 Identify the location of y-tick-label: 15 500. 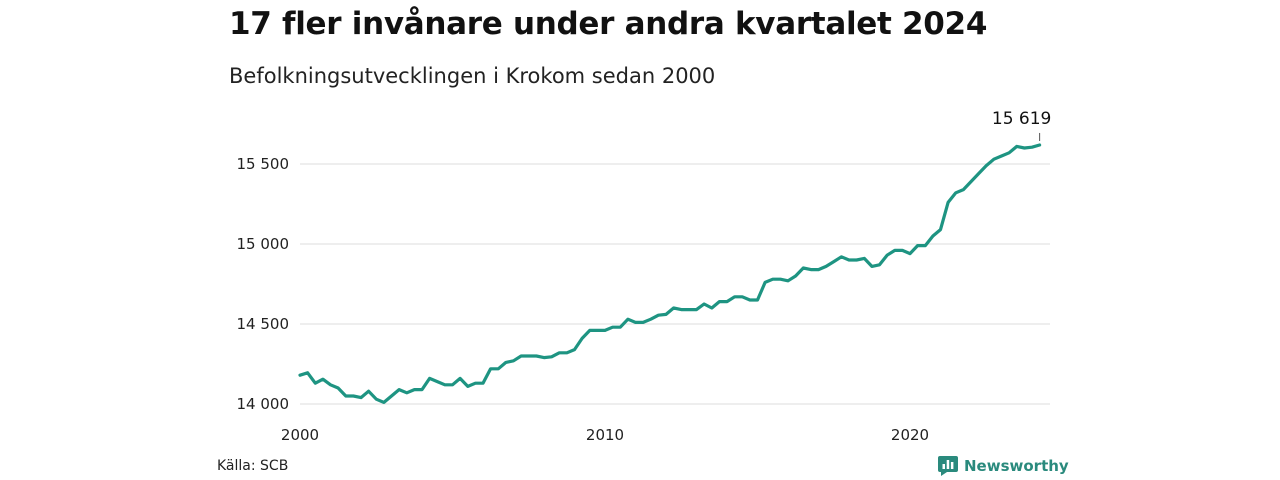
(263, 164).